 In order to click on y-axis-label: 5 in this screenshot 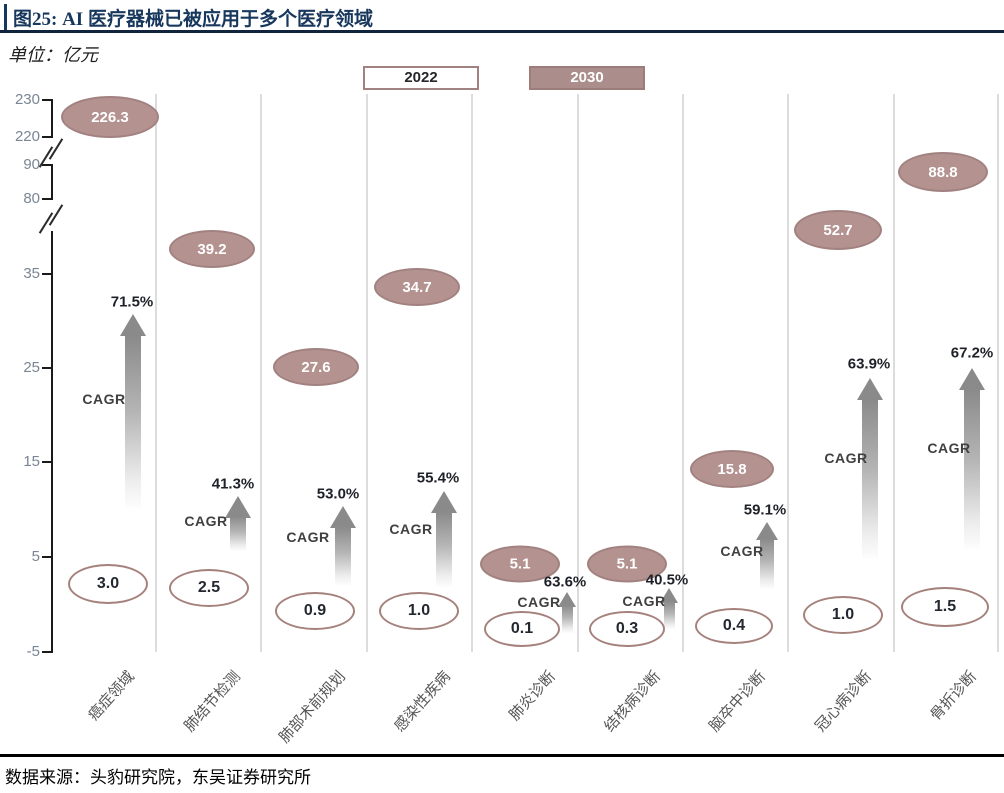, I will do `click(35, 556)`.